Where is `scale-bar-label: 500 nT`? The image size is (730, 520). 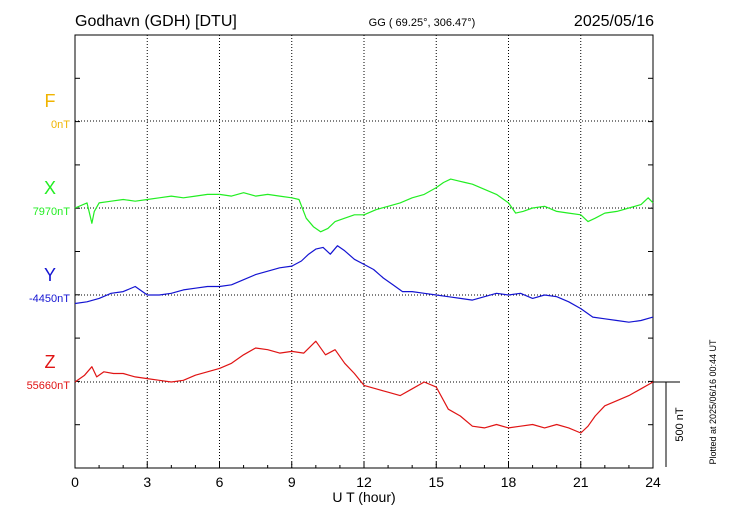
scale-bar-label: 500 nT is located at coordinates (680, 424).